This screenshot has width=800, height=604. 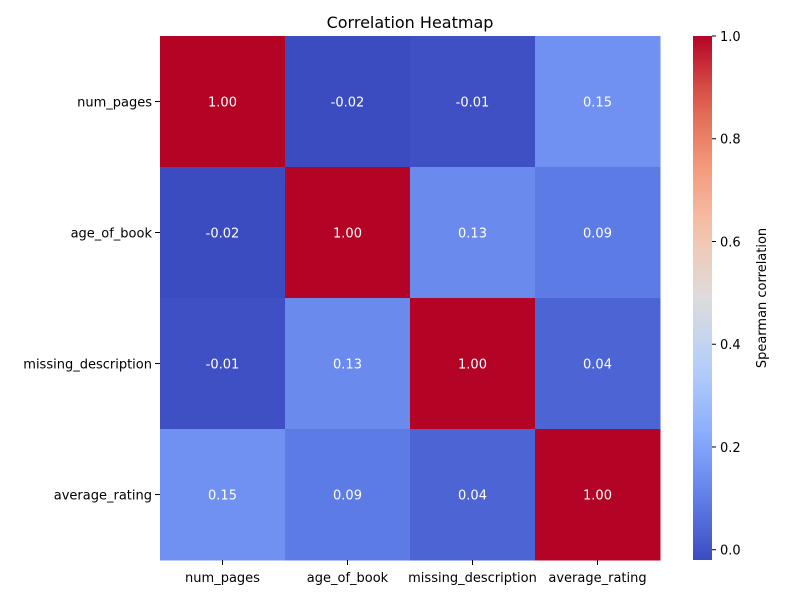 What do you see at coordinates (103, 496) in the screenshot?
I see `y-tick-label: average_rating` at bounding box center [103, 496].